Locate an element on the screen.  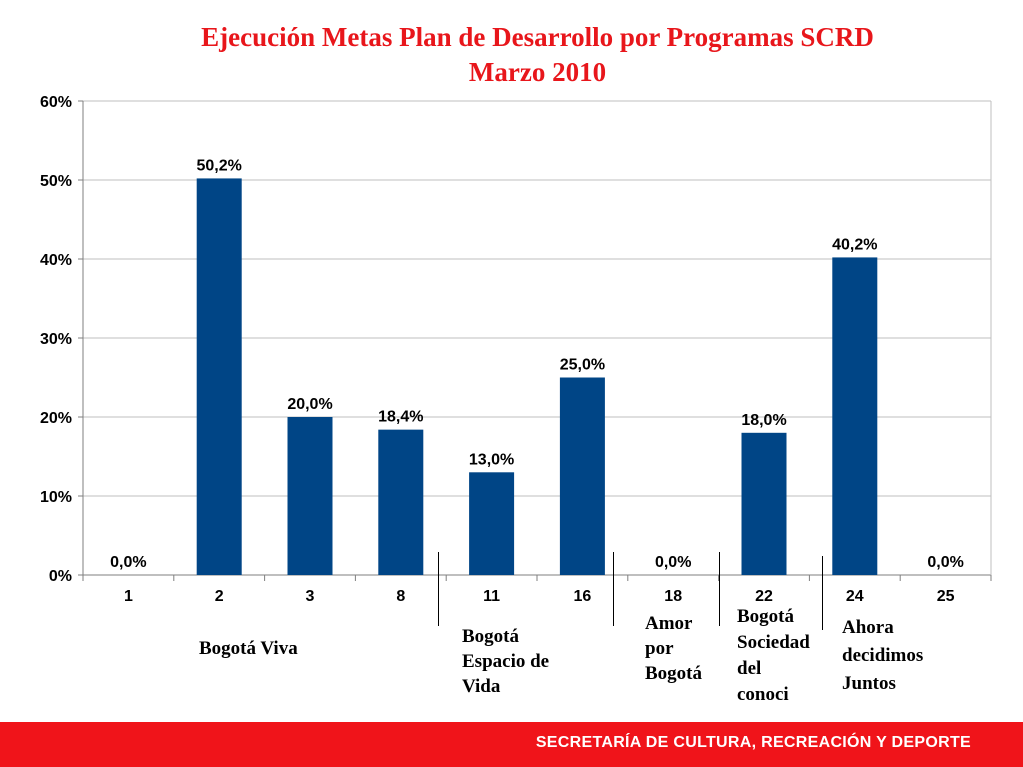
y-tick-label: 40% is located at coordinates (56, 260).